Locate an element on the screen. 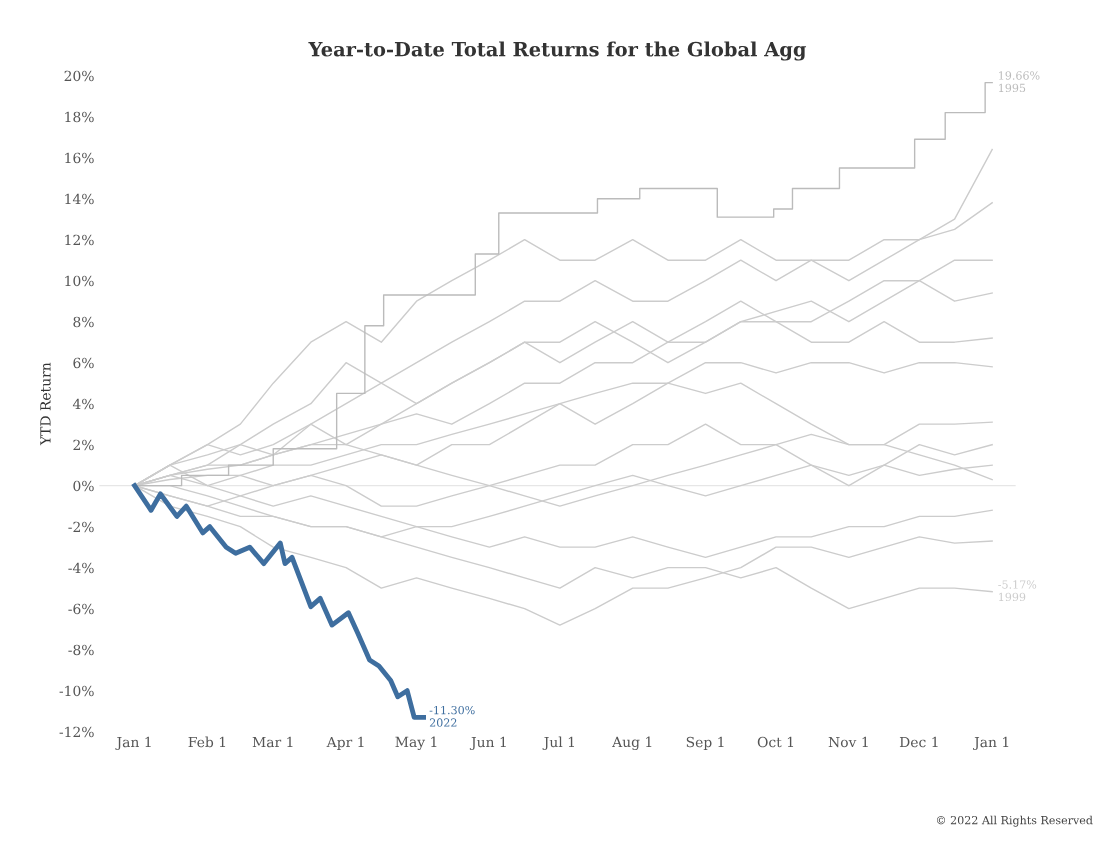 Image resolution: width=1104 pixels, height=841 pixels. y-tick-label: -10% is located at coordinates (76, 691).